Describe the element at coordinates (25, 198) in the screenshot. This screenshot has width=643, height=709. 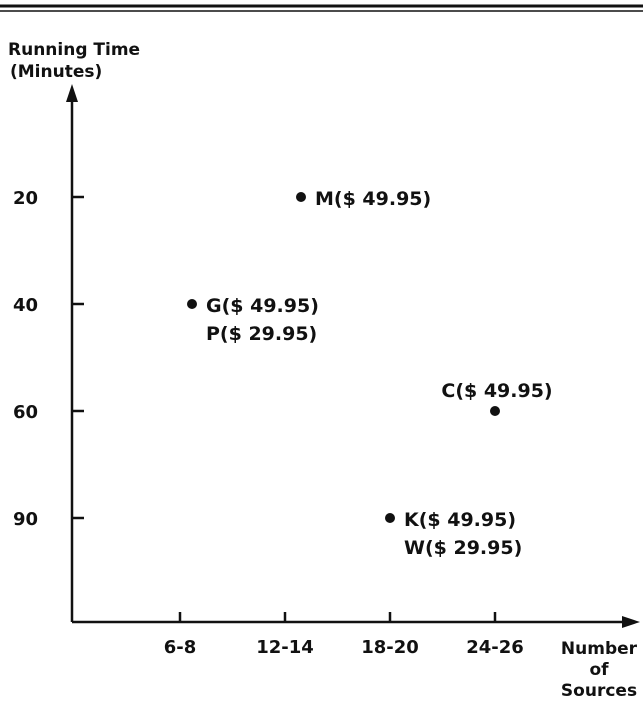
I see `y-tick-label: 20` at that location.